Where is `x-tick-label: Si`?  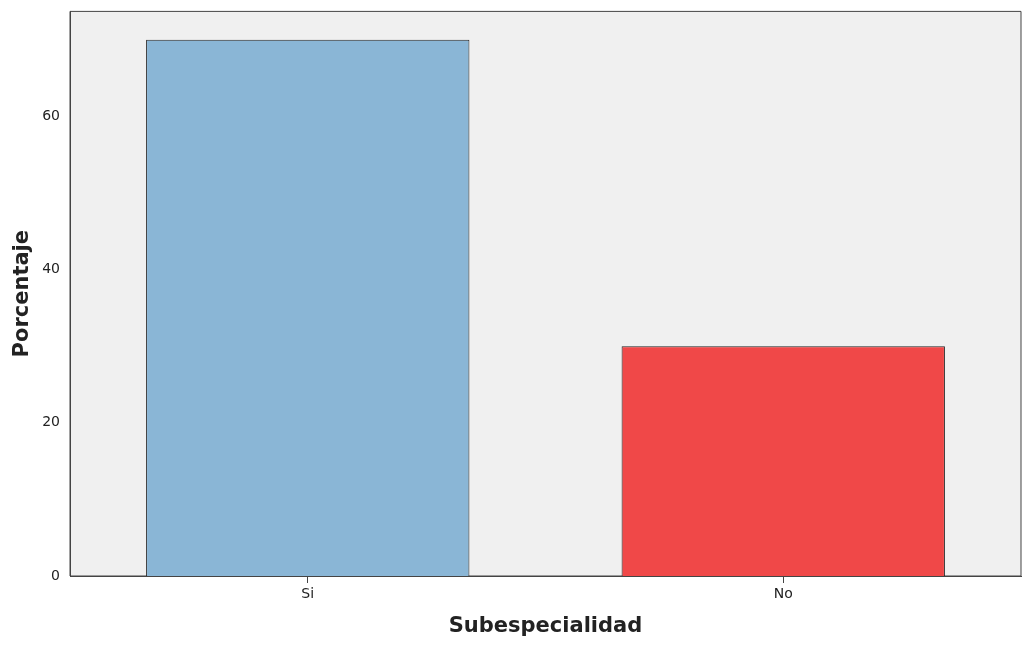
x-tick-label: Si is located at coordinates (308, 593).